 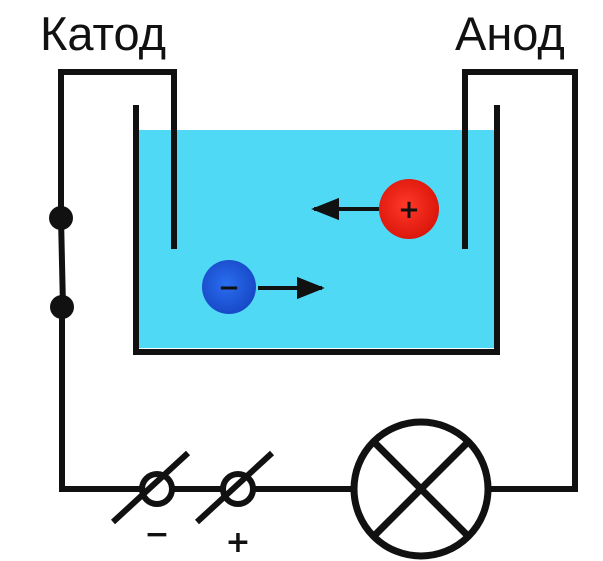 What do you see at coordinates (510, 33) in the screenshot?
I see `anode-label: Анод` at bounding box center [510, 33].